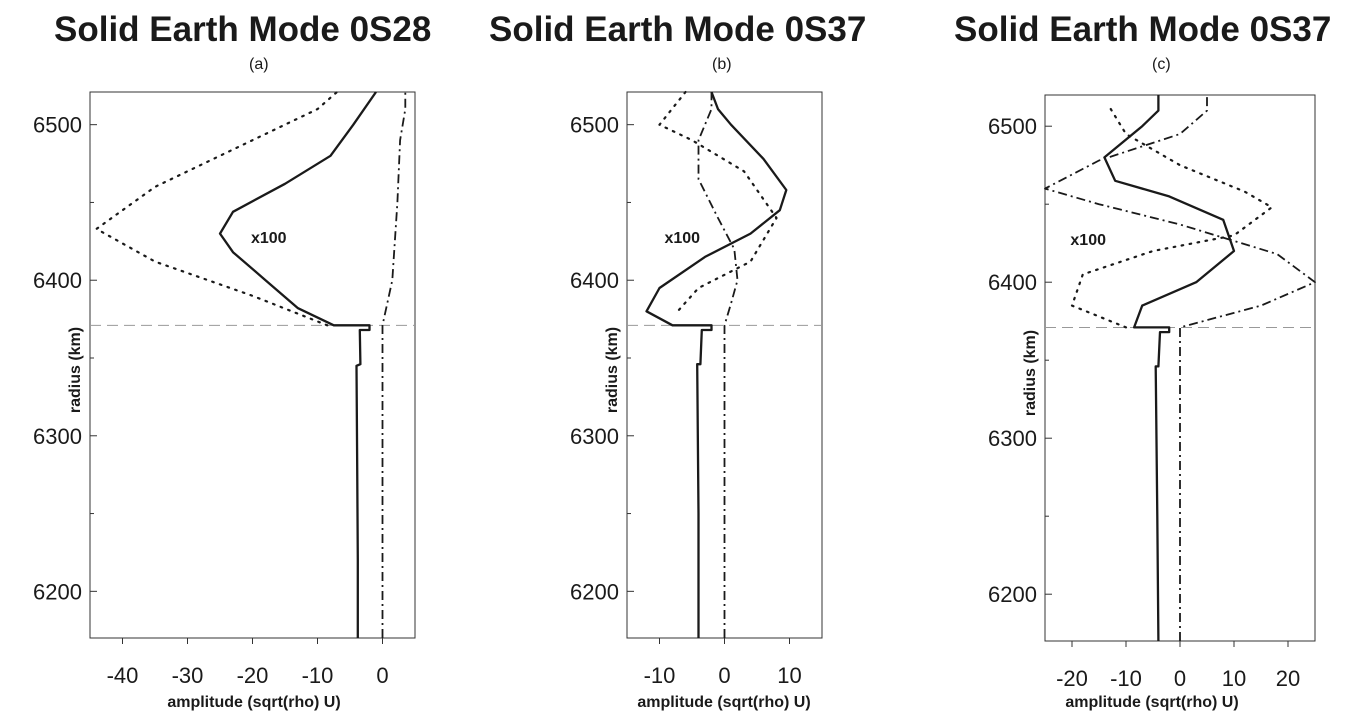 The width and height of the screenshot is (1366, 713). Describe the element at coordinates (1288, 678) in the screenshot. I see `x-tick-label: 20` at that location.